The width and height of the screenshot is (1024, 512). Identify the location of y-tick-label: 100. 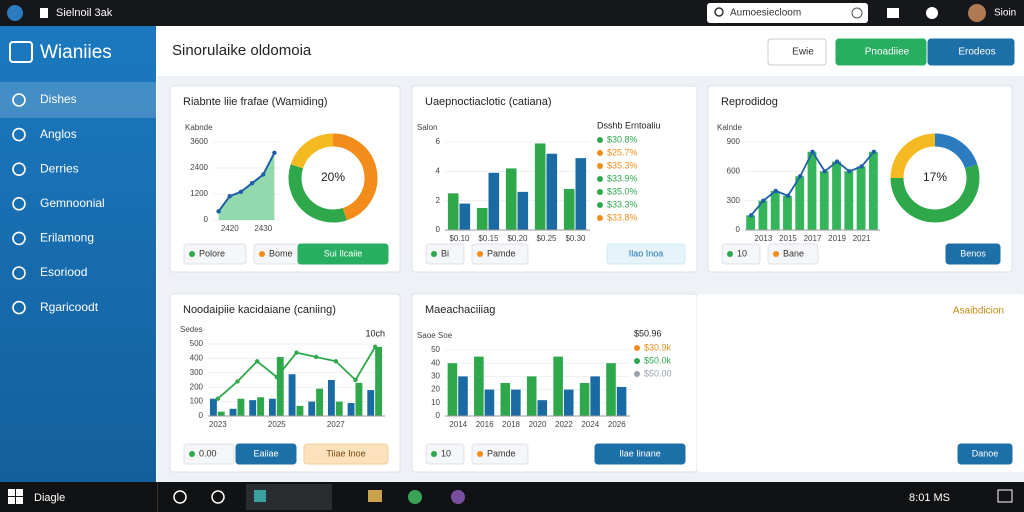
(197, 401).